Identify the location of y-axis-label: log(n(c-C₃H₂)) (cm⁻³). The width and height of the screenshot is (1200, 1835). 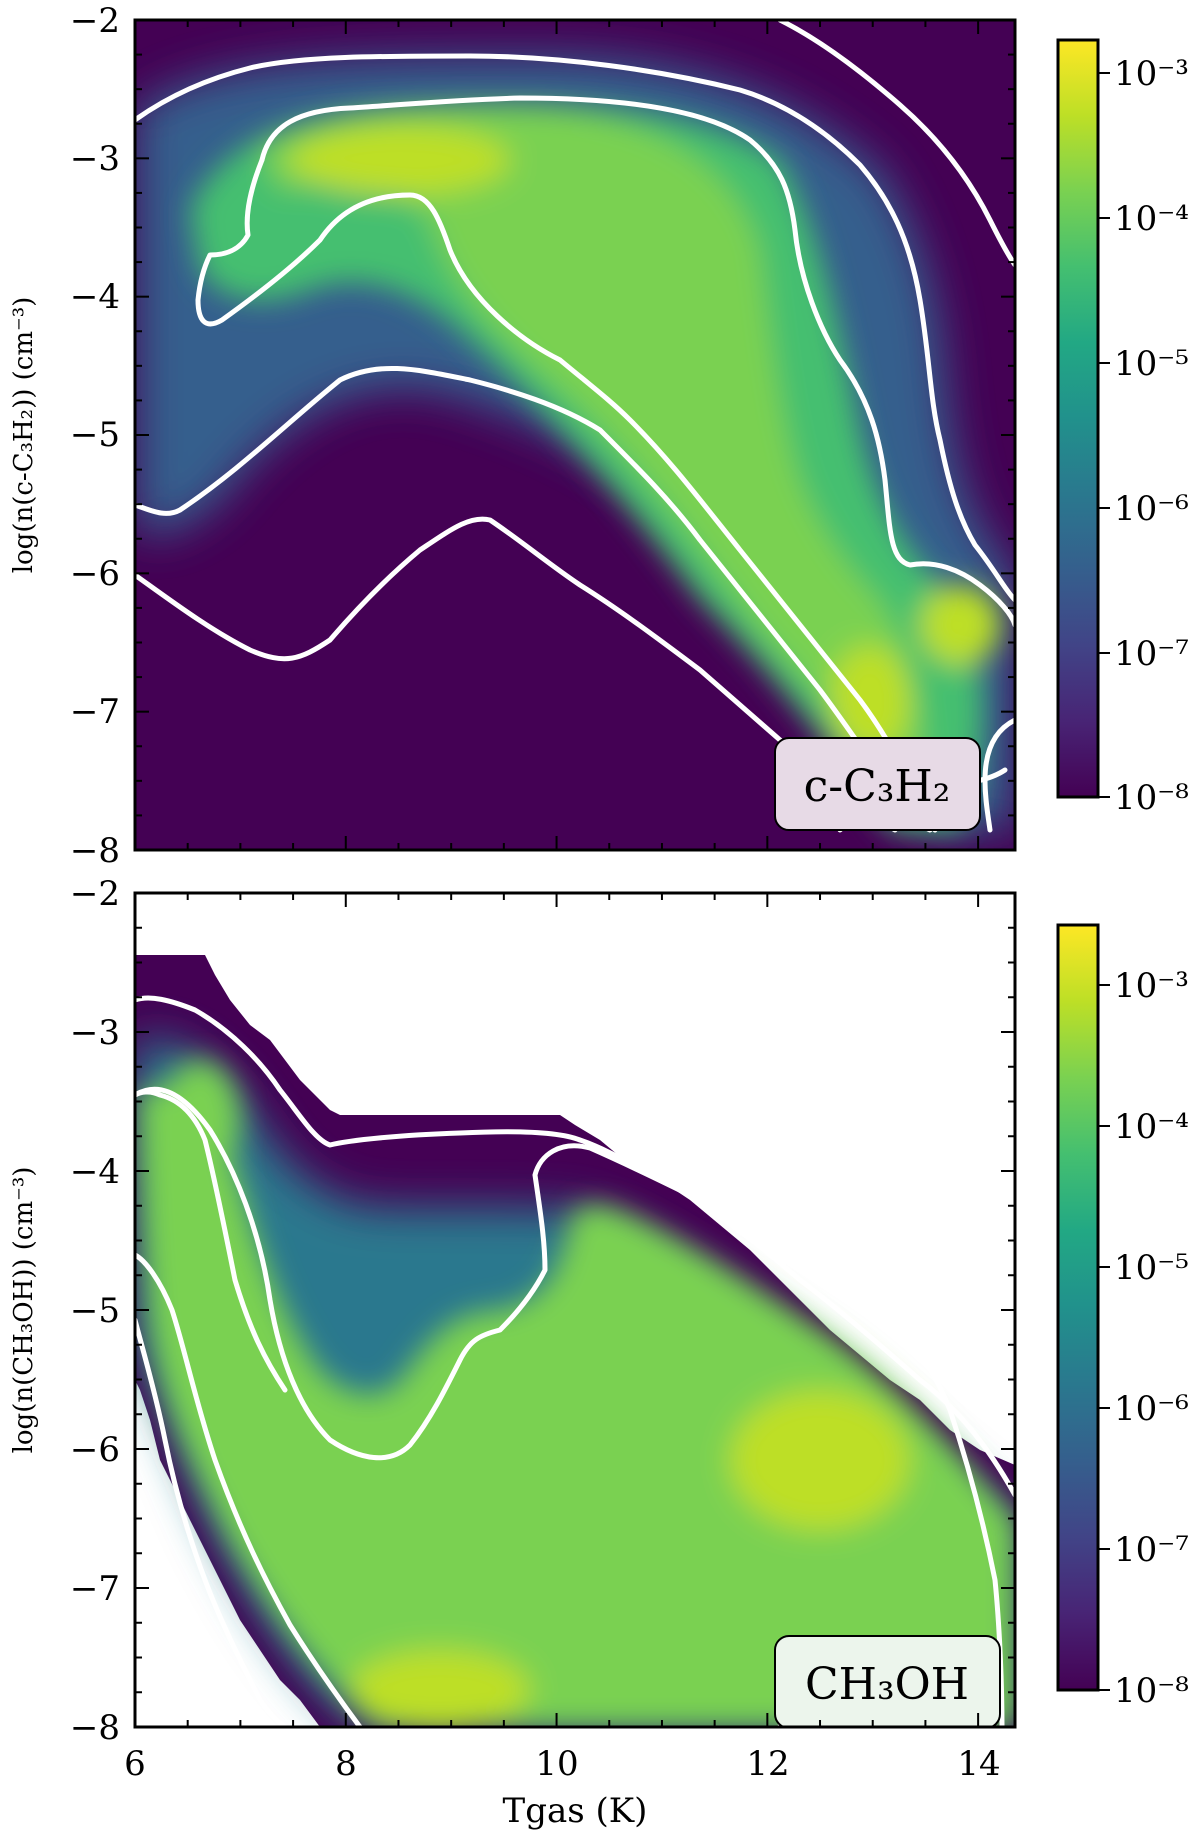
(24, 435).